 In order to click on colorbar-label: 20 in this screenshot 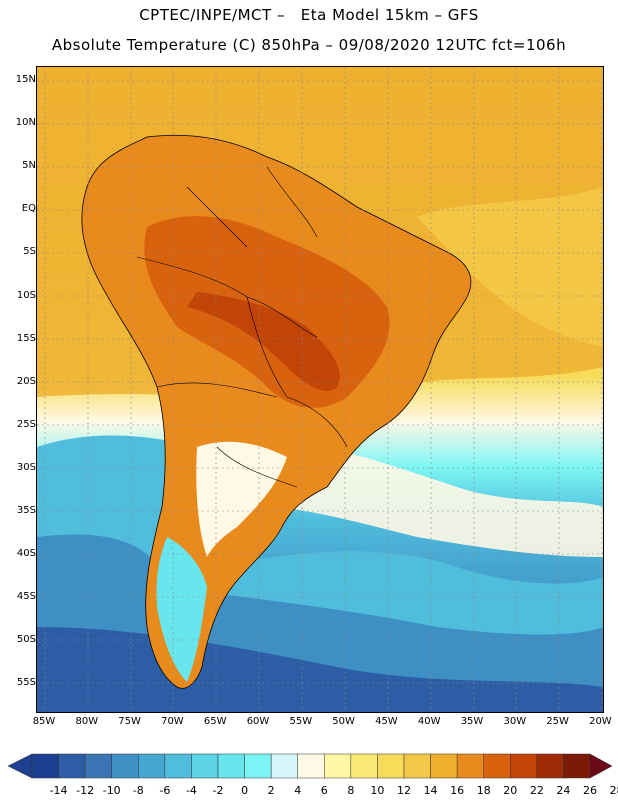, I will do `click(510, 790)`.